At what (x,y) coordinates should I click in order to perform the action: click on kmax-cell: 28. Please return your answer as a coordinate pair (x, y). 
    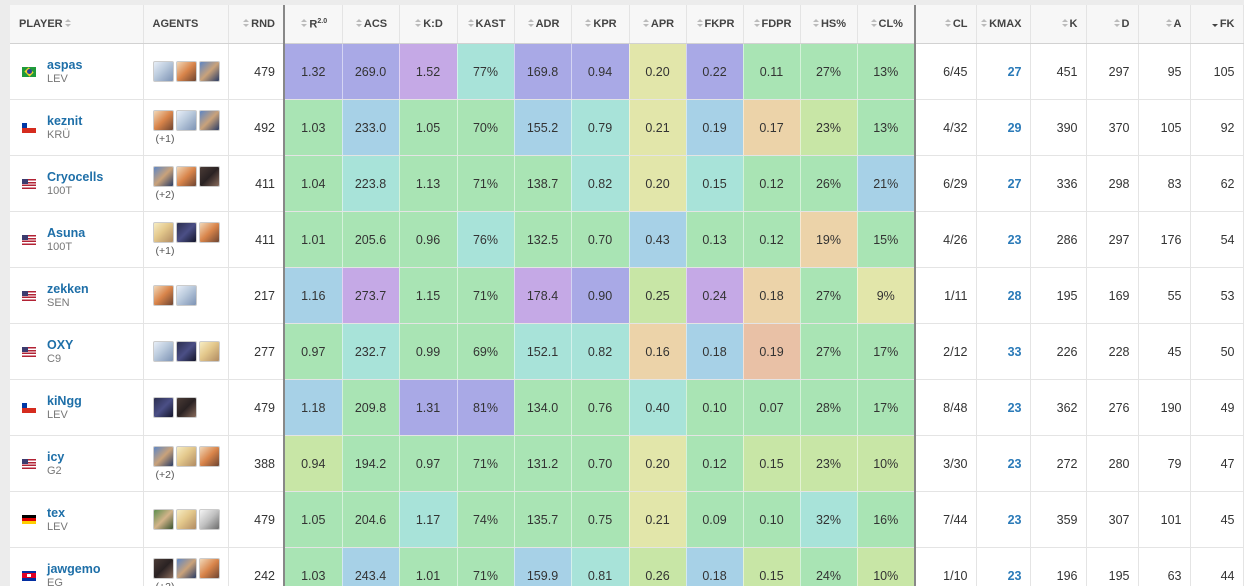
    Looking at the image, I should click on (1003, 295).